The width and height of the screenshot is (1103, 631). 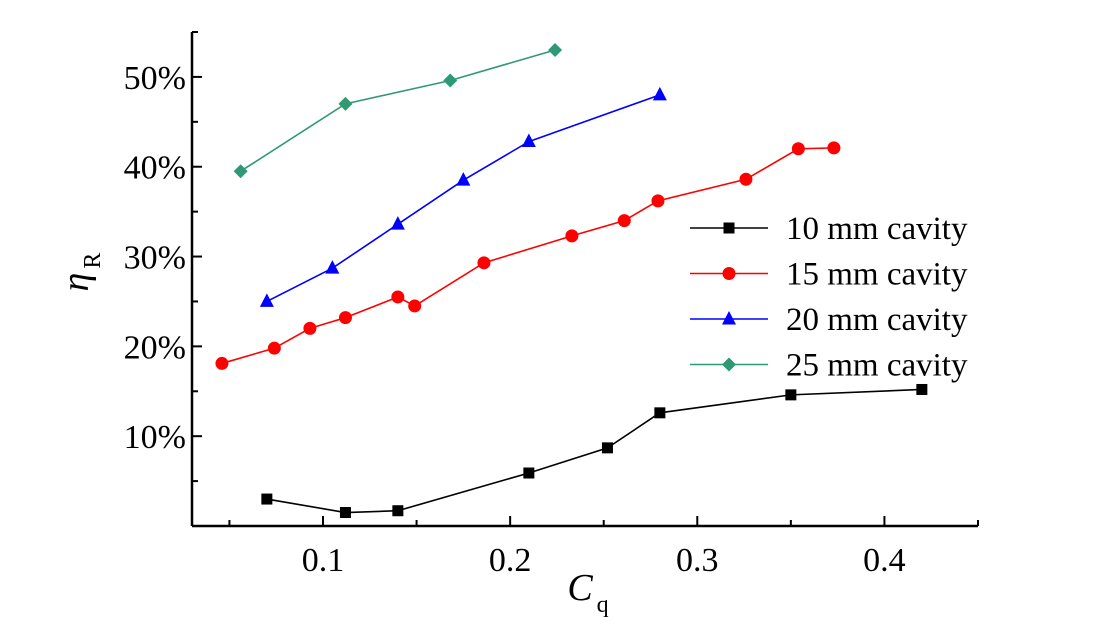 What do you see at coordinates (155, 437) in the screenshot?
I see `y-tick-label: 10%` at bounding box center [155, 437].